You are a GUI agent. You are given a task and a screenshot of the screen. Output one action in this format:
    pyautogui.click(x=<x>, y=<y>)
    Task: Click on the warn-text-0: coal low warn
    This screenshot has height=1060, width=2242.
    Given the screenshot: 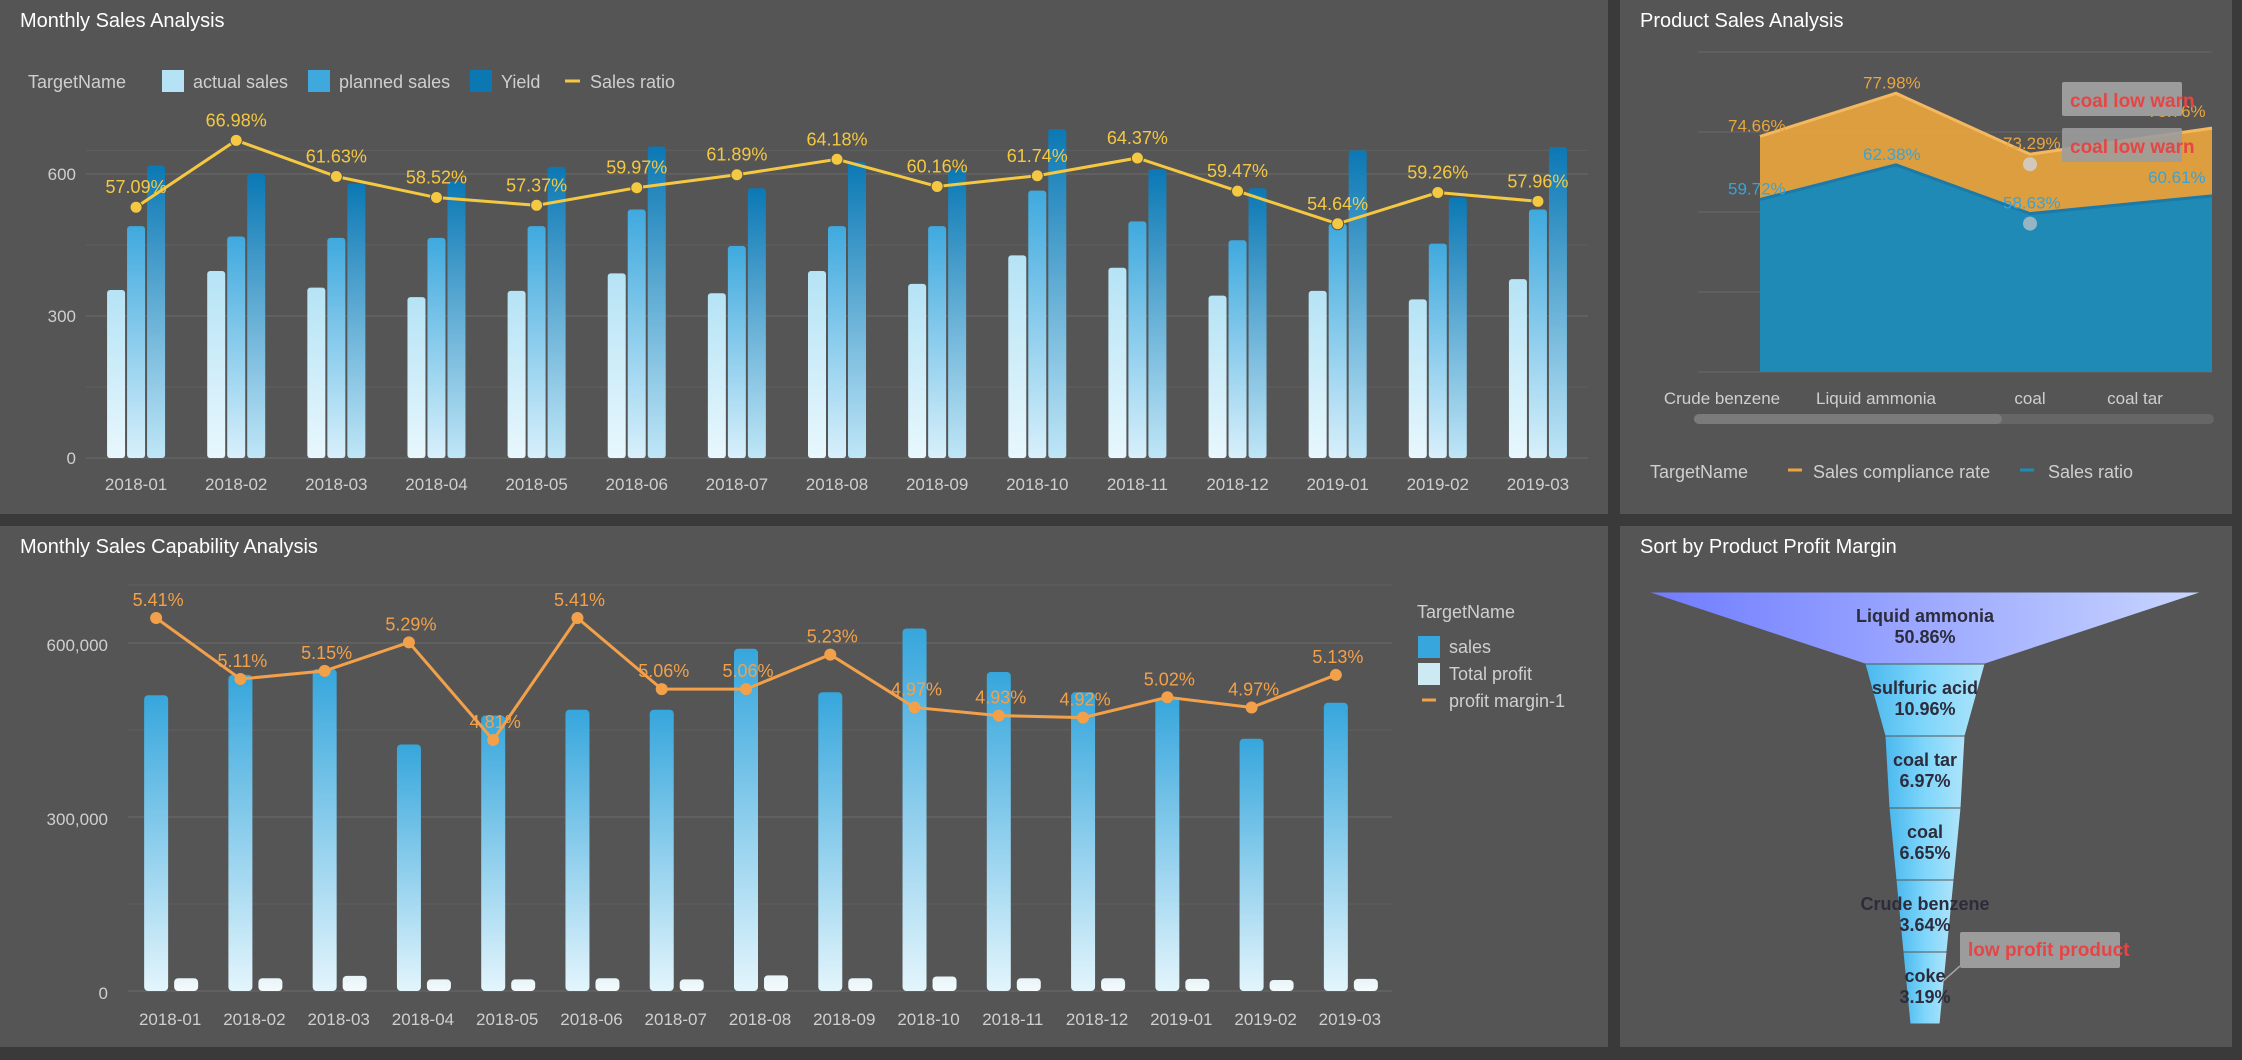 What is the action you would take?
    pyautogui.click(x=2132, y=101)
    